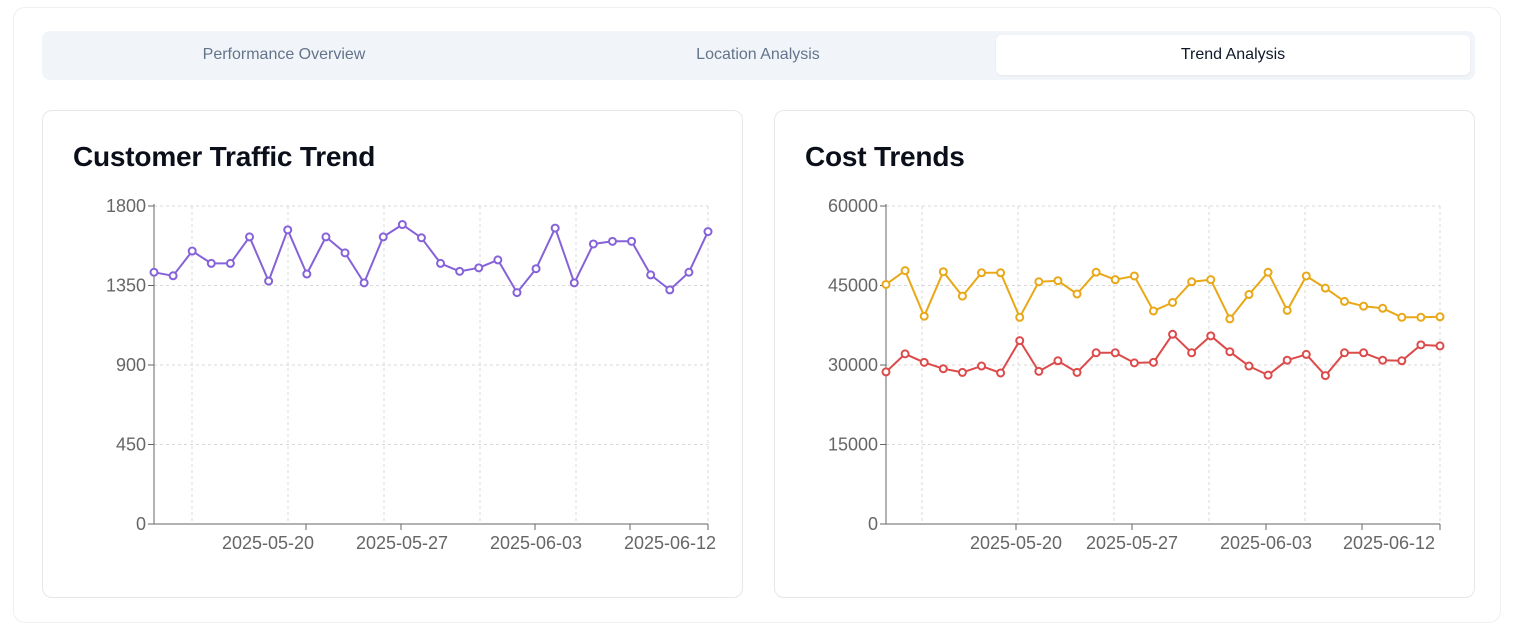  Describe the element at coordinates (131, 445) in the screenshot. I see `y-tick-label: 450` at that location.